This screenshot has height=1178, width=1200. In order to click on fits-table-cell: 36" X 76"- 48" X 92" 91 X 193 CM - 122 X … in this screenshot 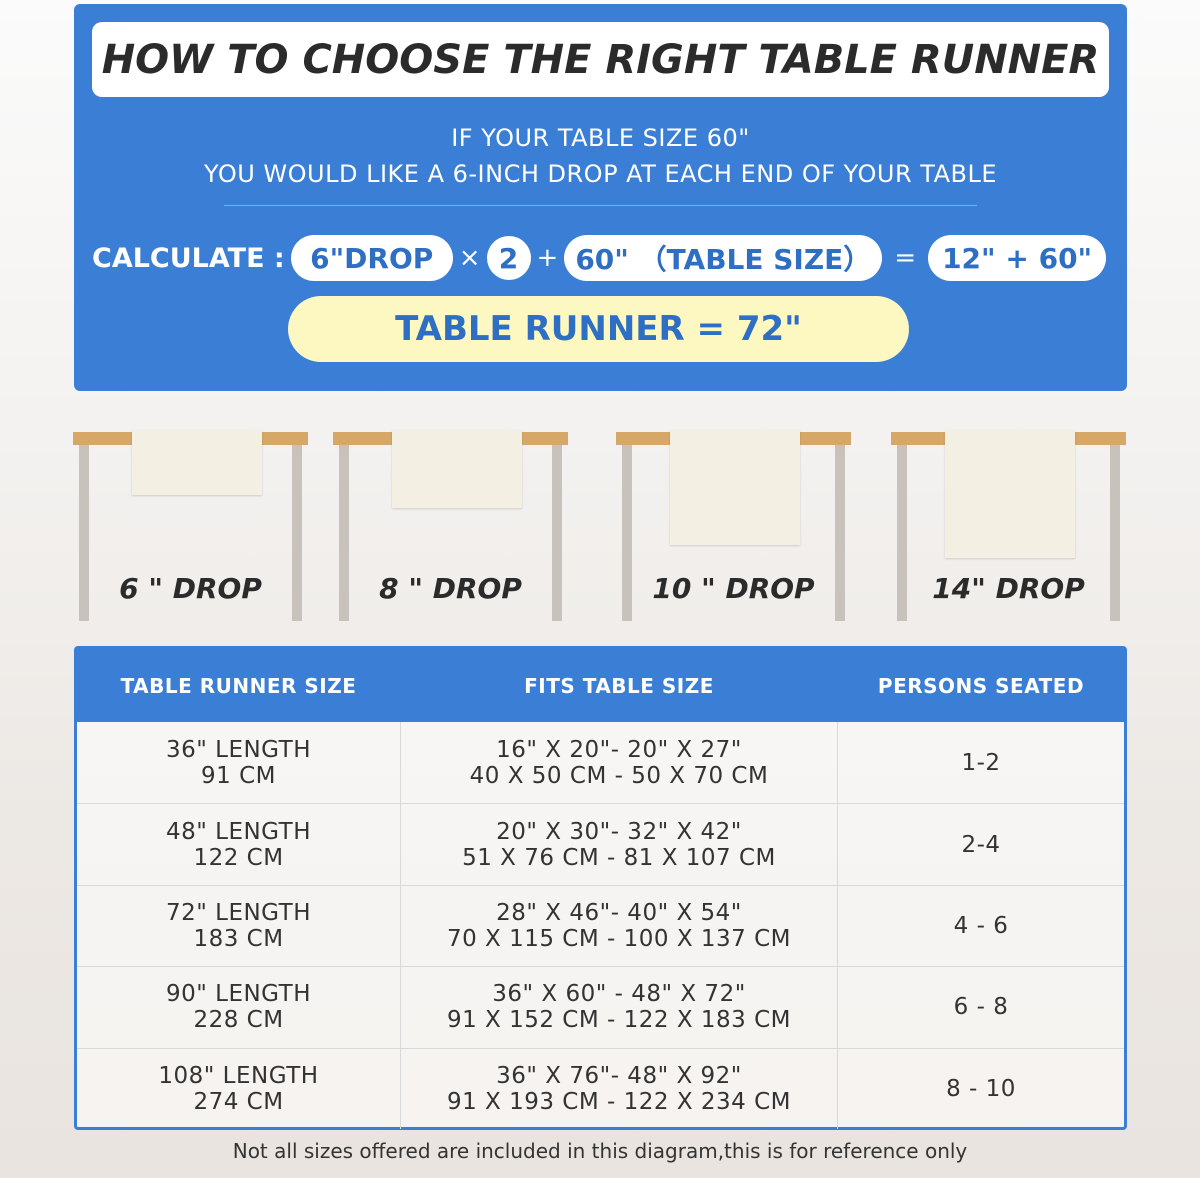, I will do `click(619, 1088)`.